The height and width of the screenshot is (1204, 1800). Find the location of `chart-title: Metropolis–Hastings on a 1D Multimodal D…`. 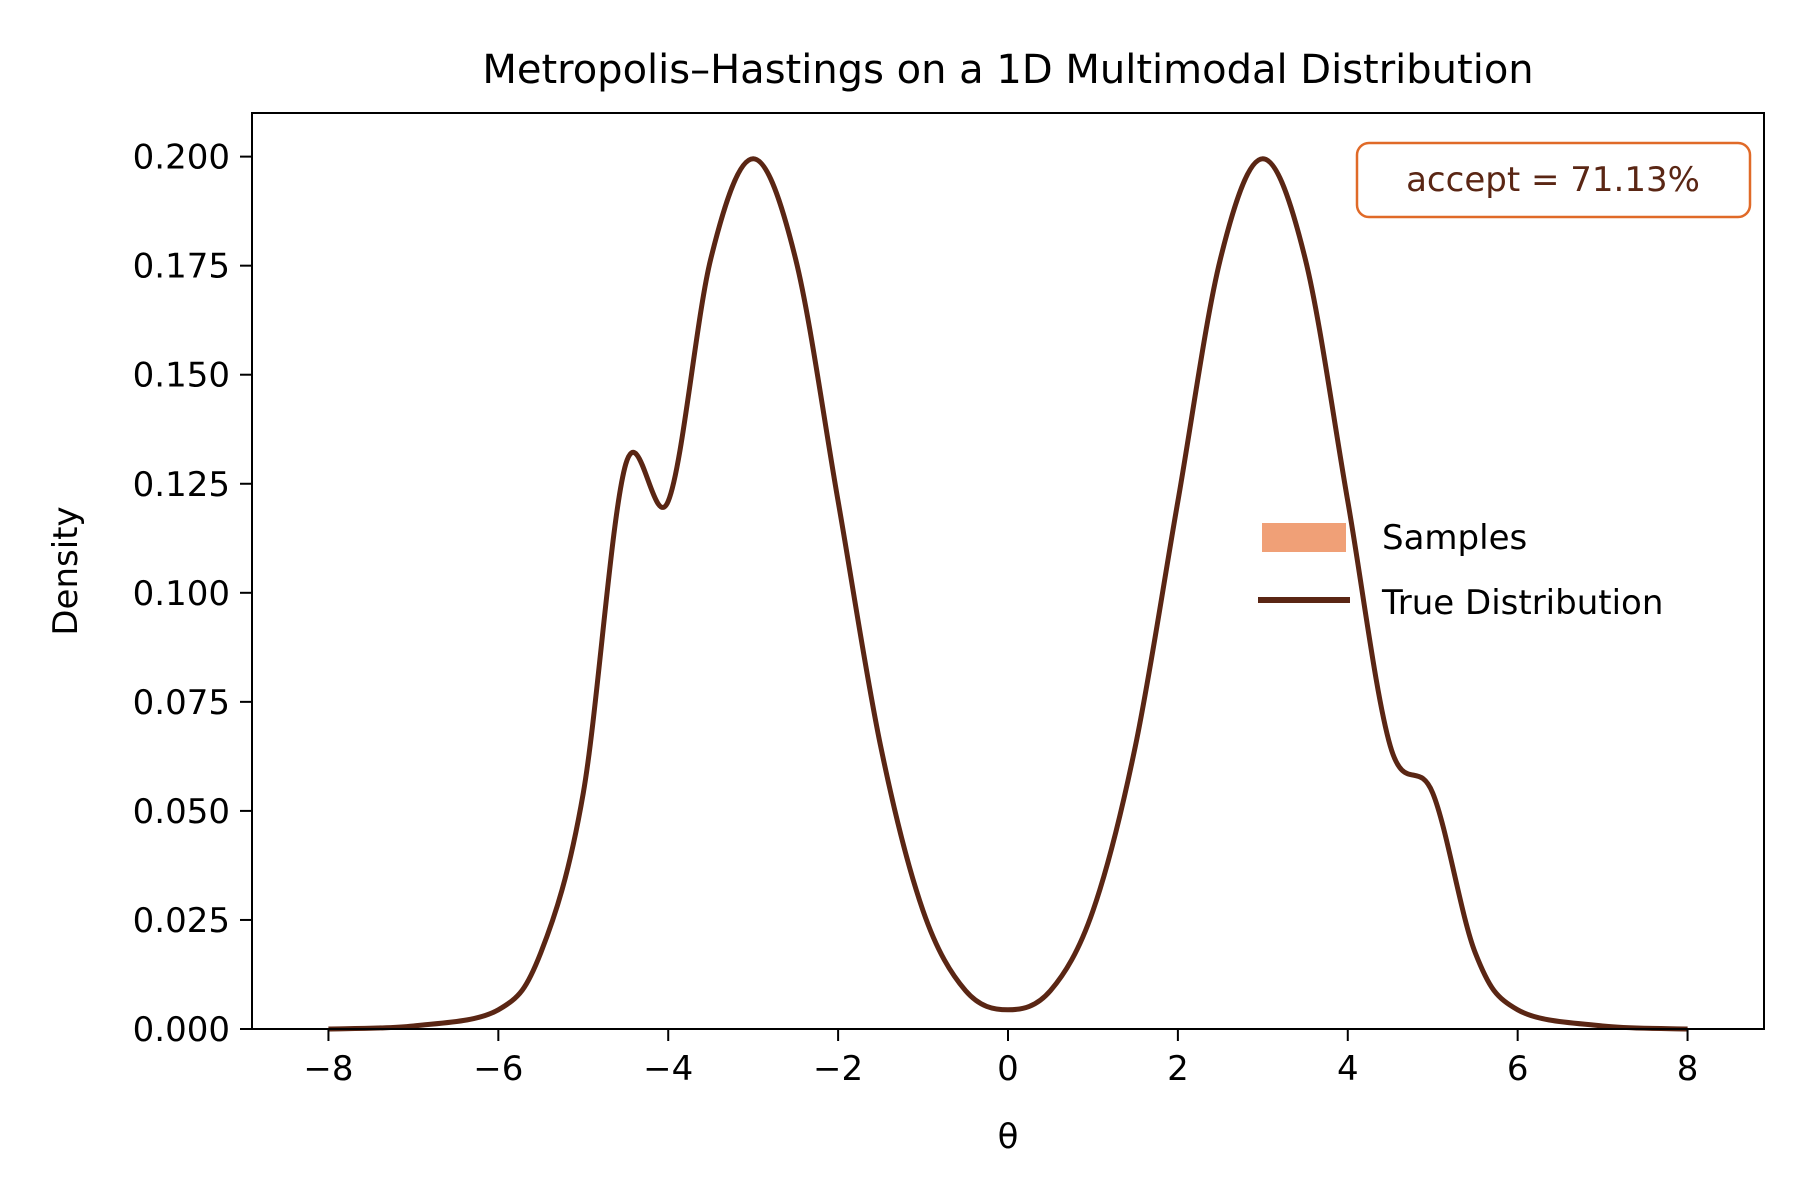

chart-title: Metropolis–Hastings on a 1D Multimodal D… is located at coordinates (1007, 70).